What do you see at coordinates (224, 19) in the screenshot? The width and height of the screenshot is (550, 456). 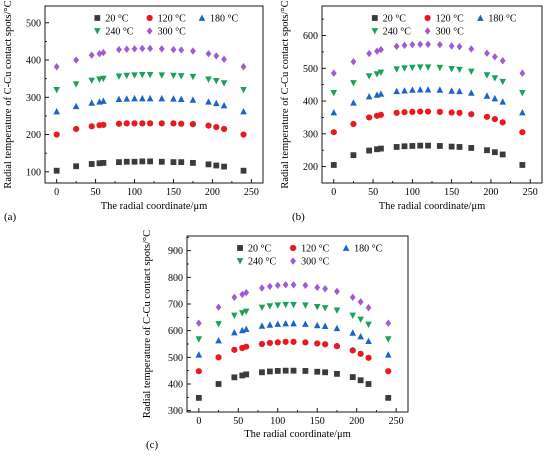 I see `legend-label: 180 °C` at bounding box center [224, 19].